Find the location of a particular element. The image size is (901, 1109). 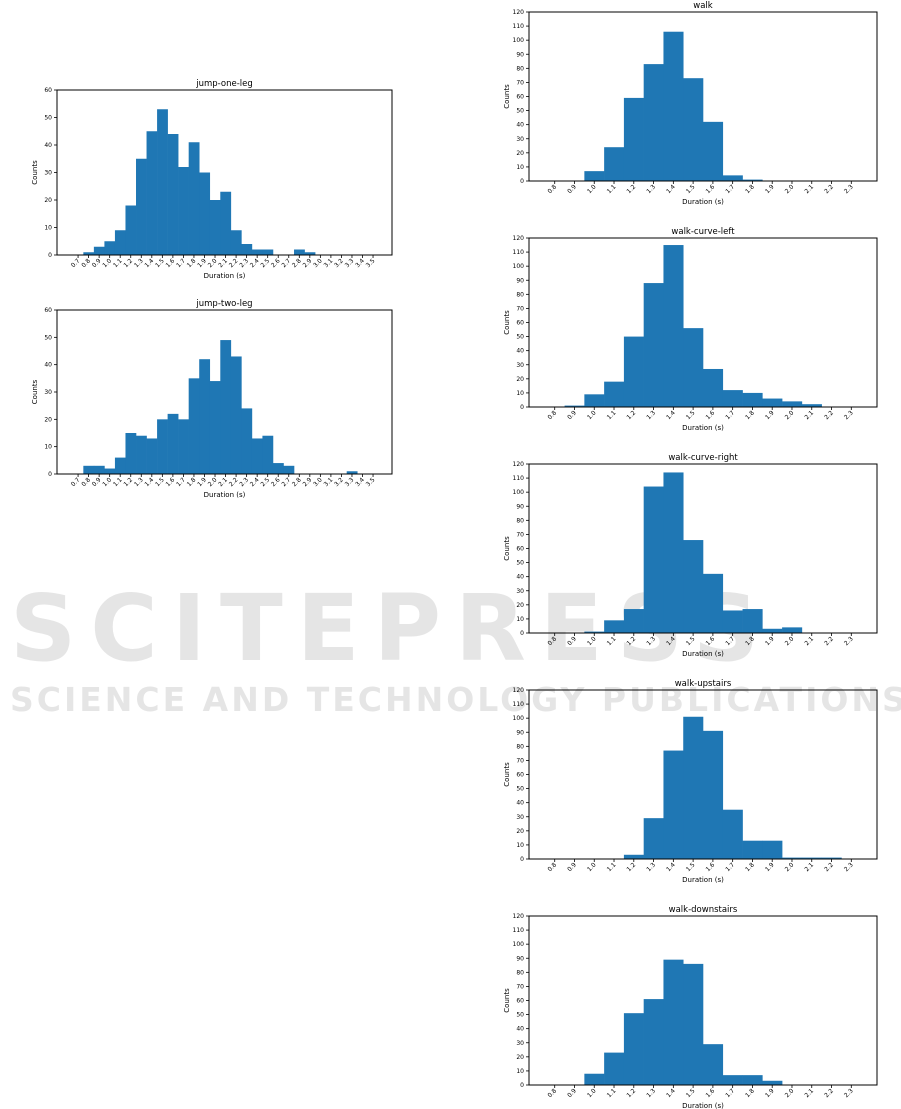

x-tick-label: 1.0 is located at coordinates (592, 415).